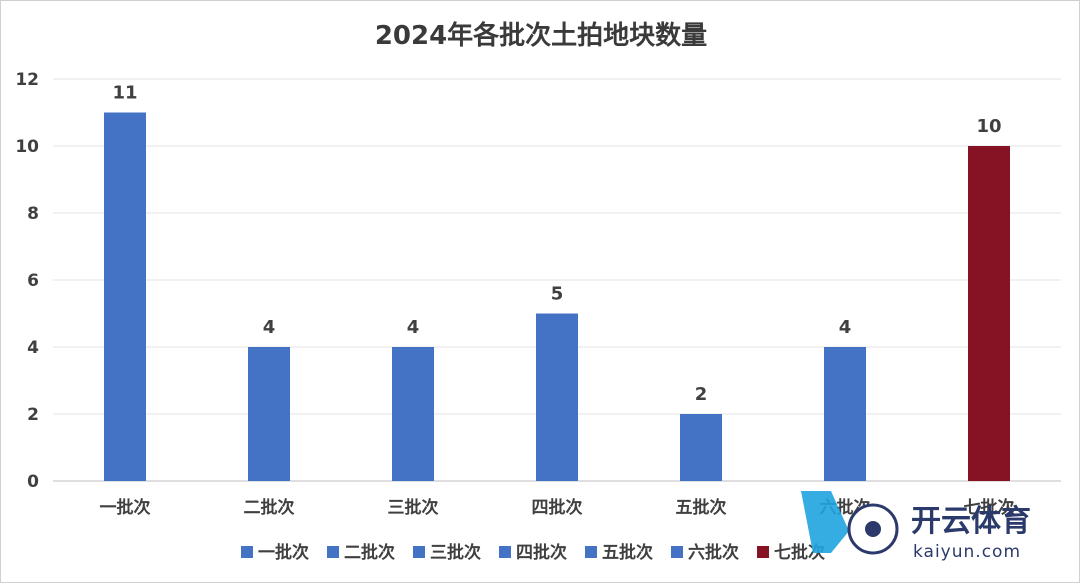  Describe the element at coordinates (27, 80) in the screenshot. I see `y-tick-label: 12` at that location.